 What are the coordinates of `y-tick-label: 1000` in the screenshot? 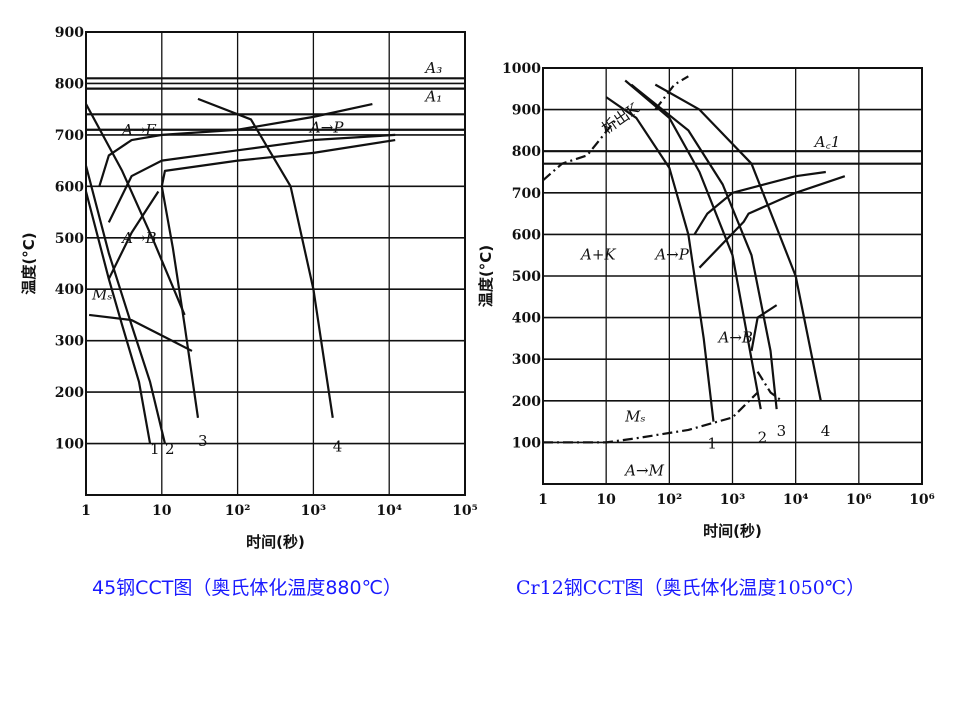 It's located at (521, 69).